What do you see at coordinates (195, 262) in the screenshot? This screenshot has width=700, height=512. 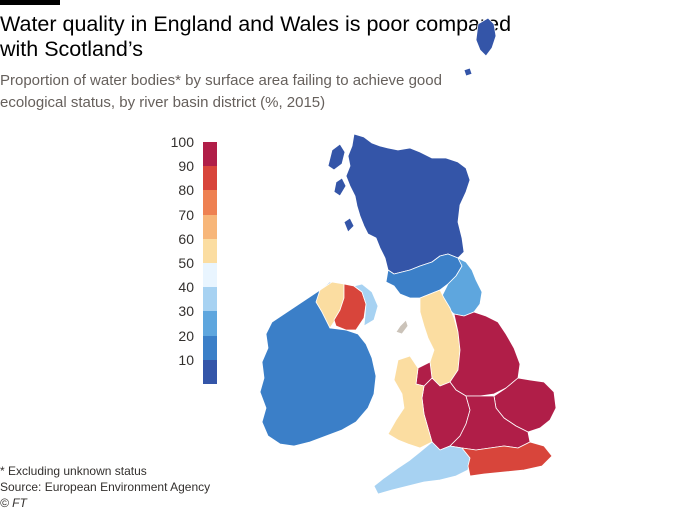 I see `color-legend: 100 90 80 70 60 50 40 30 20 10` at bounding box center [195, 262].